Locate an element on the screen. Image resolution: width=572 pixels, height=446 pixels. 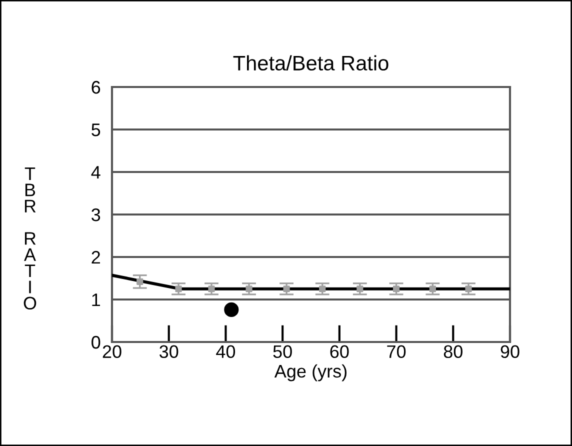
x-axis-title: Age (yrs) is located at coordinates (310, 373).